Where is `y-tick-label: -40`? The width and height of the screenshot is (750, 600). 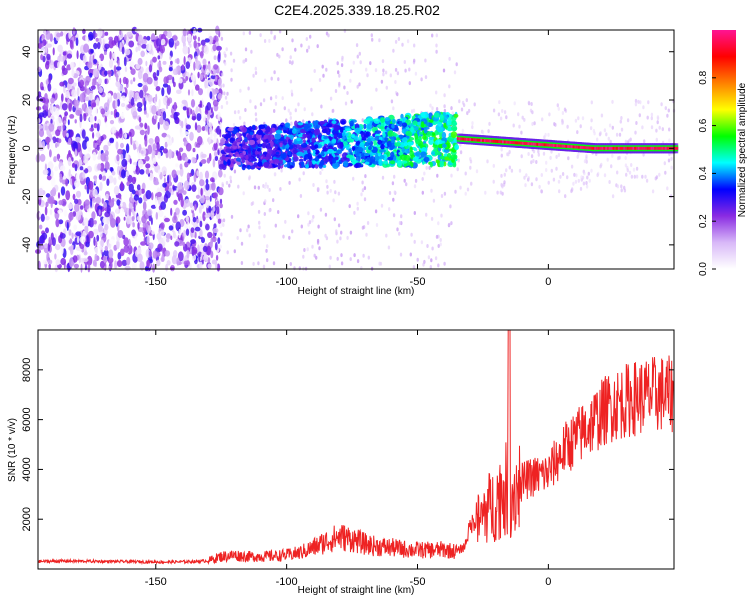
y-tick-label: -40 is located at coordinates (27, 245).